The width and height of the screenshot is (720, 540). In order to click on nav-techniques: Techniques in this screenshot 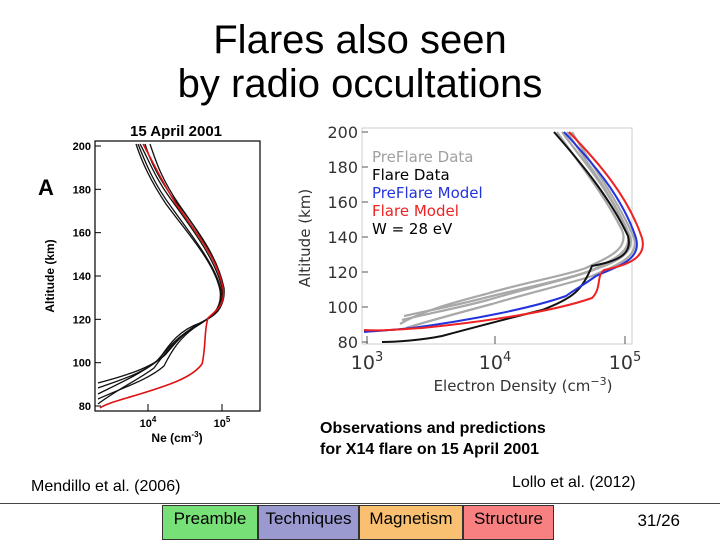, I will do `click(308, 522)`.